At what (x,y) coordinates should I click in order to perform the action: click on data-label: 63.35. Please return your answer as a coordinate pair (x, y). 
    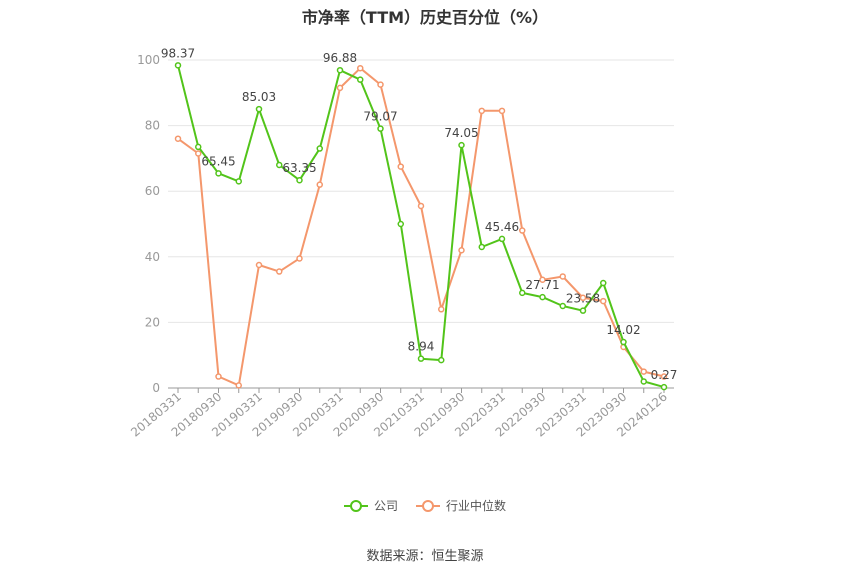
    Looking at the image, I should click on (299, 168).